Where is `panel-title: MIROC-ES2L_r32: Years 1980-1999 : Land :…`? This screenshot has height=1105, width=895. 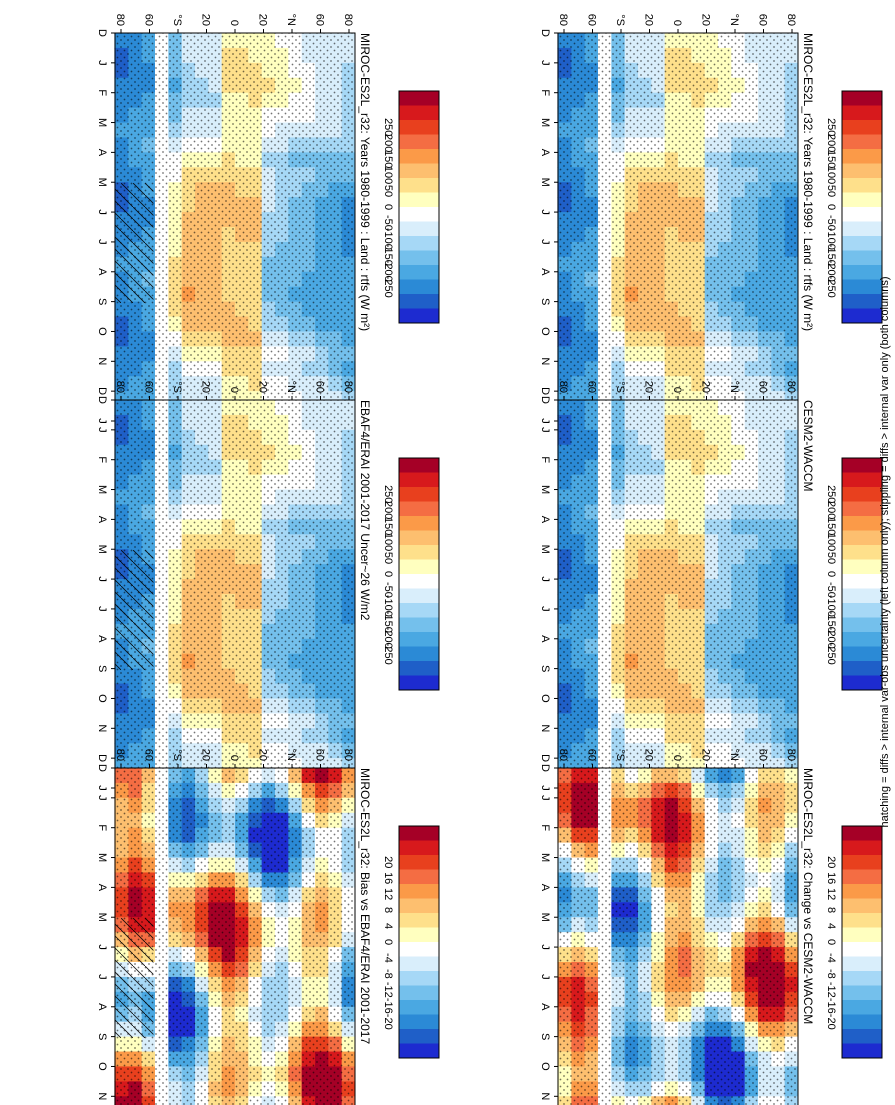 panel-title: MIROC-ES2L_r32: Years 1980-1999 : Land :… is located at coordinates (808, 182).